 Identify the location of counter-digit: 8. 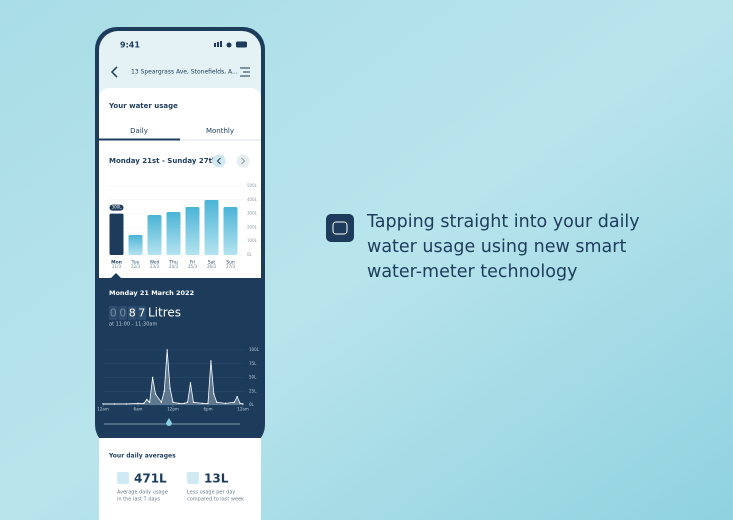
(132, 313).